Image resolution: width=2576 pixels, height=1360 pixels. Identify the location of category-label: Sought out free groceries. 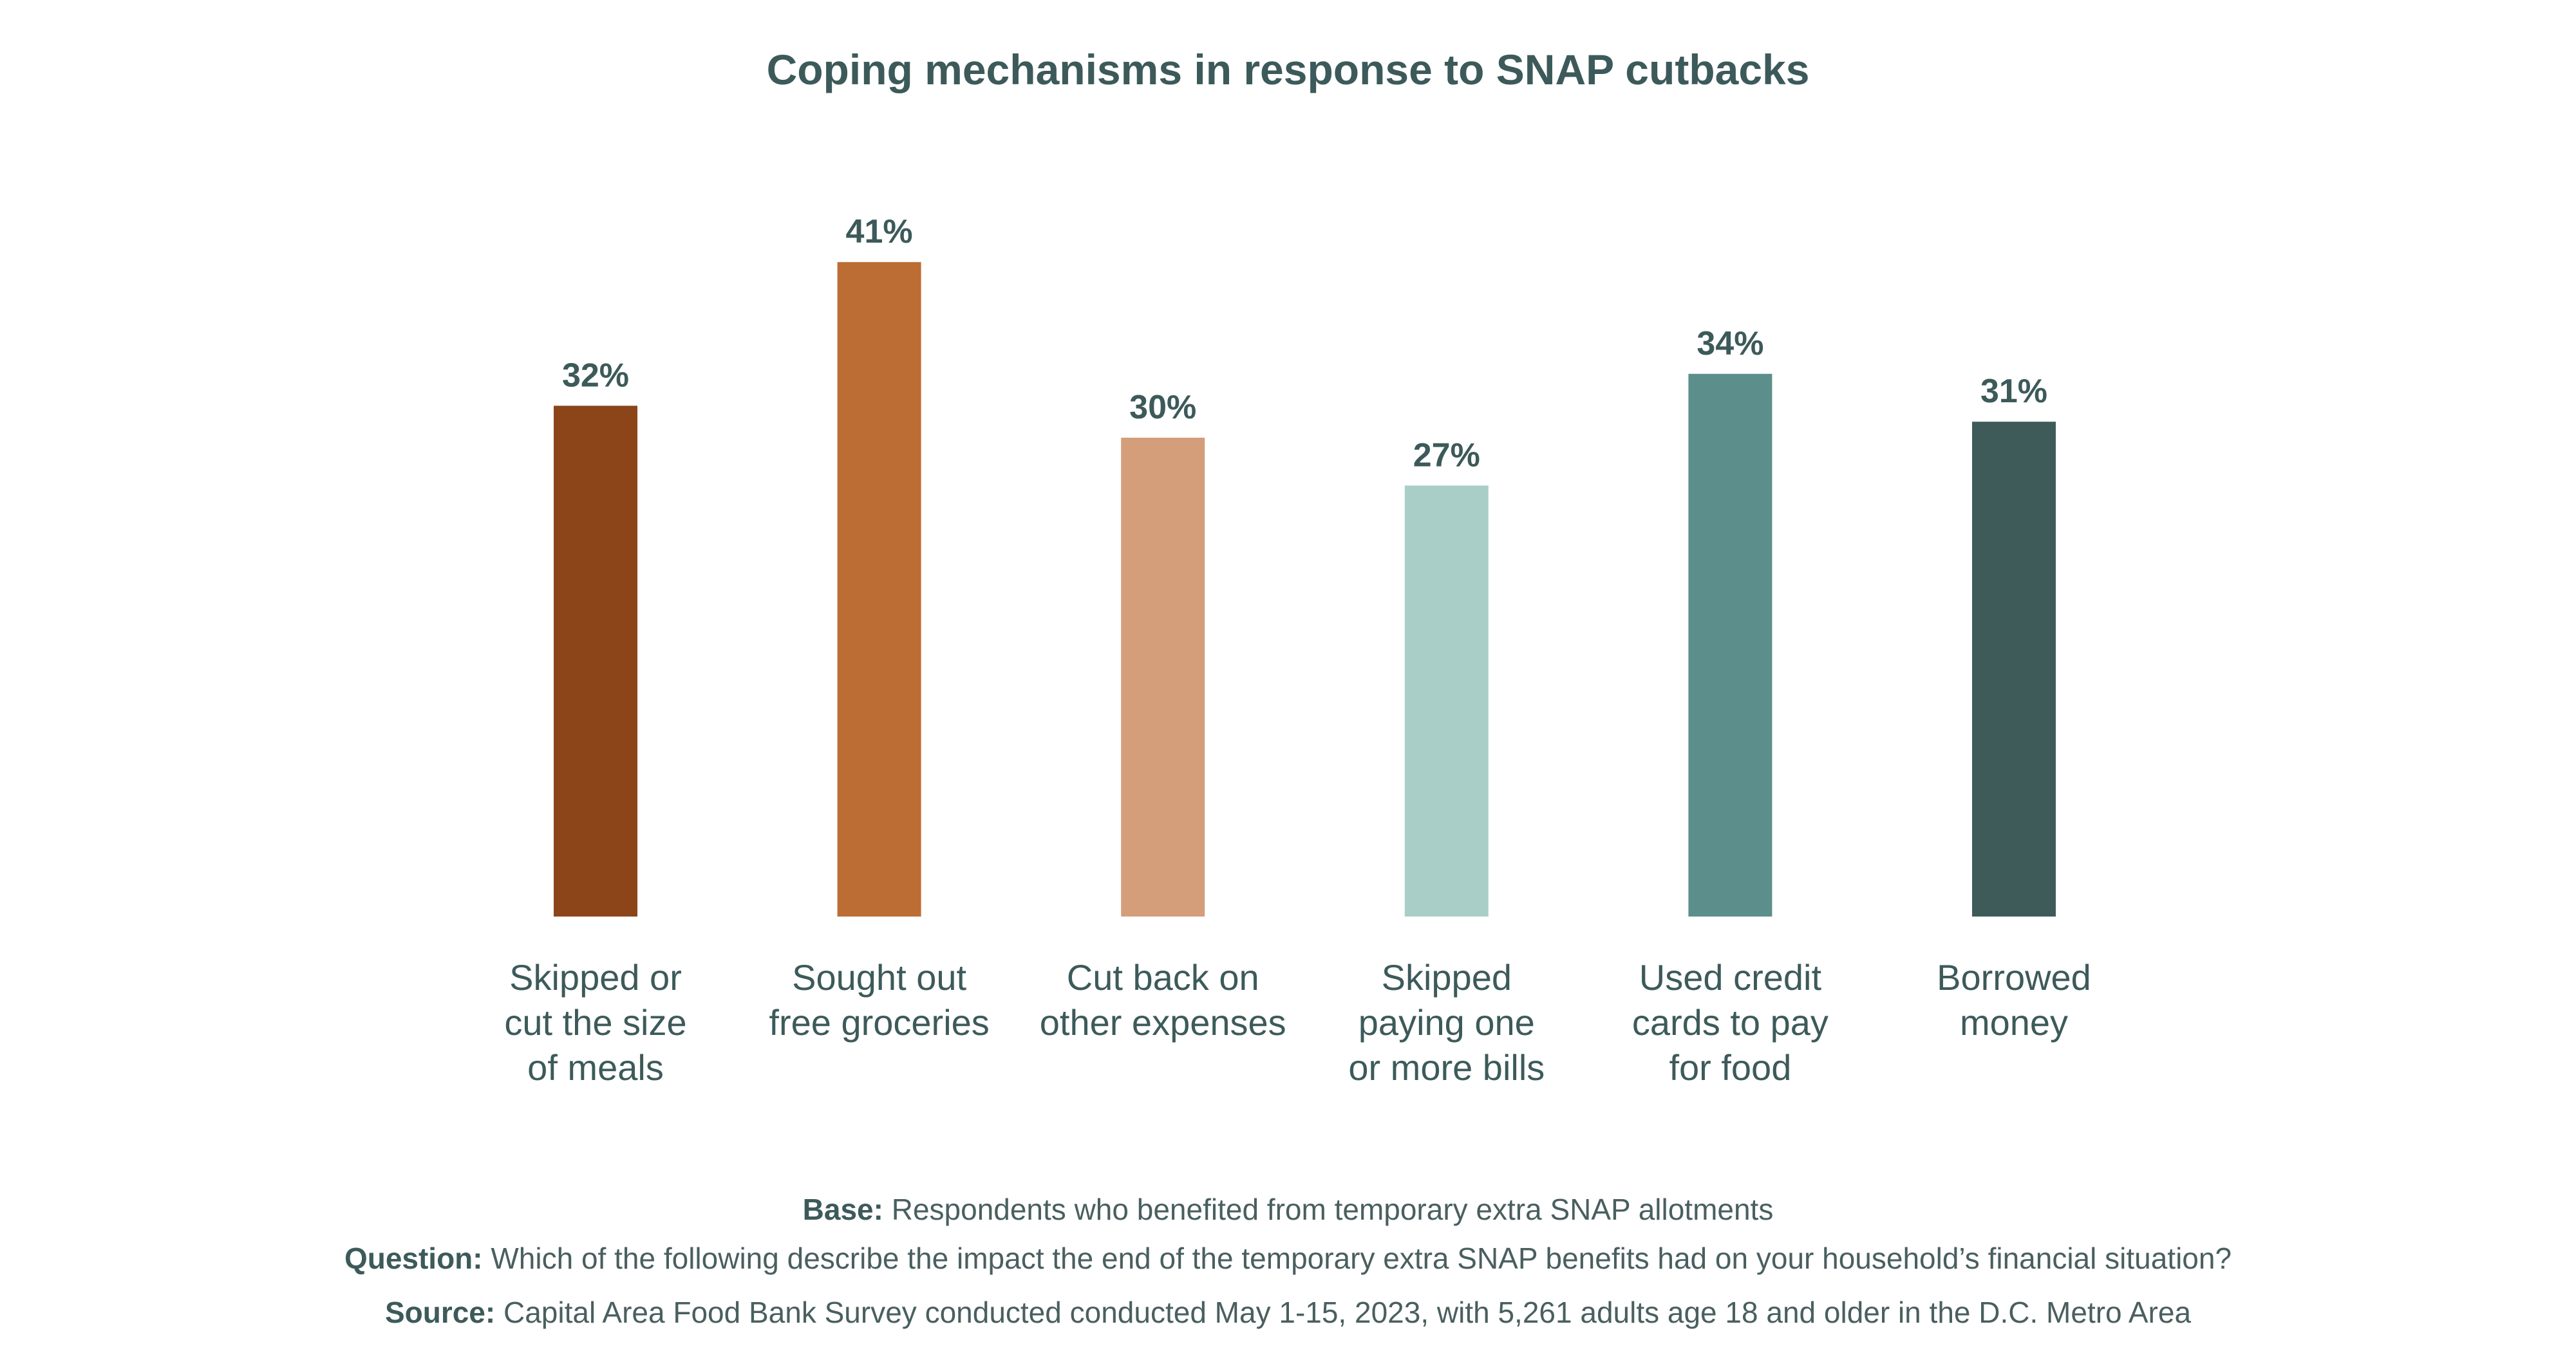
(879, 1000).